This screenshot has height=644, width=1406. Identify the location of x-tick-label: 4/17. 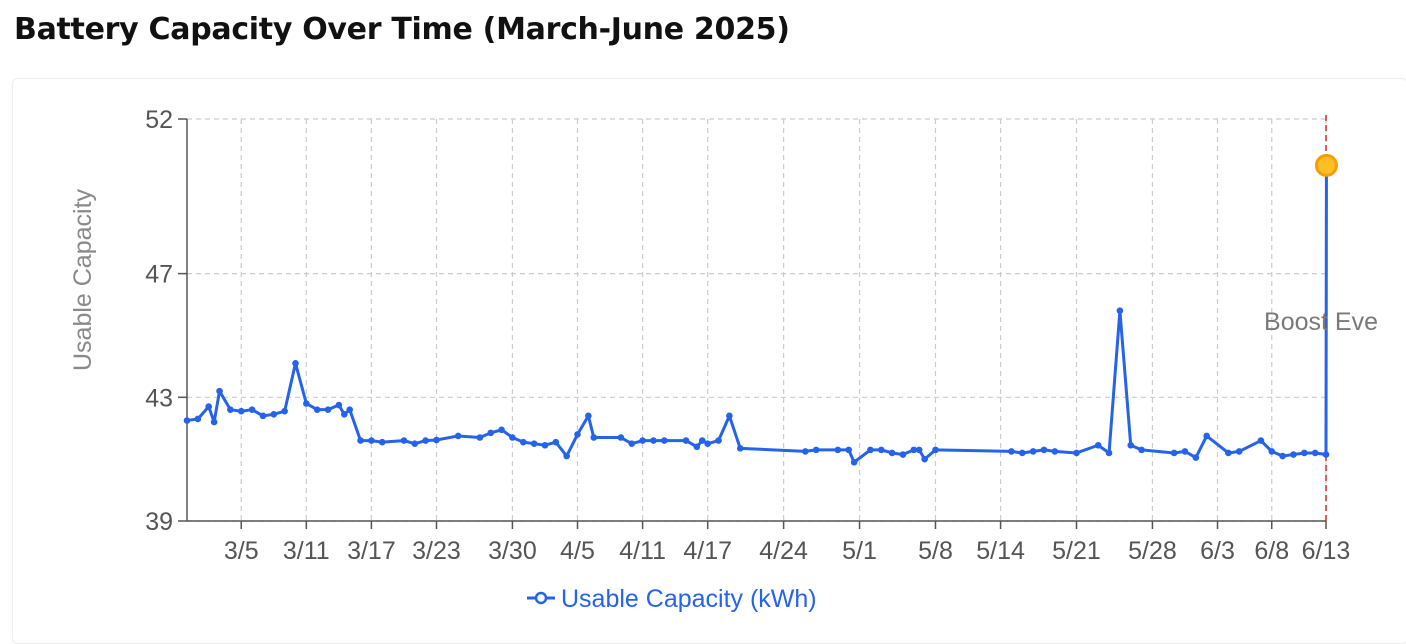
(707, 551).